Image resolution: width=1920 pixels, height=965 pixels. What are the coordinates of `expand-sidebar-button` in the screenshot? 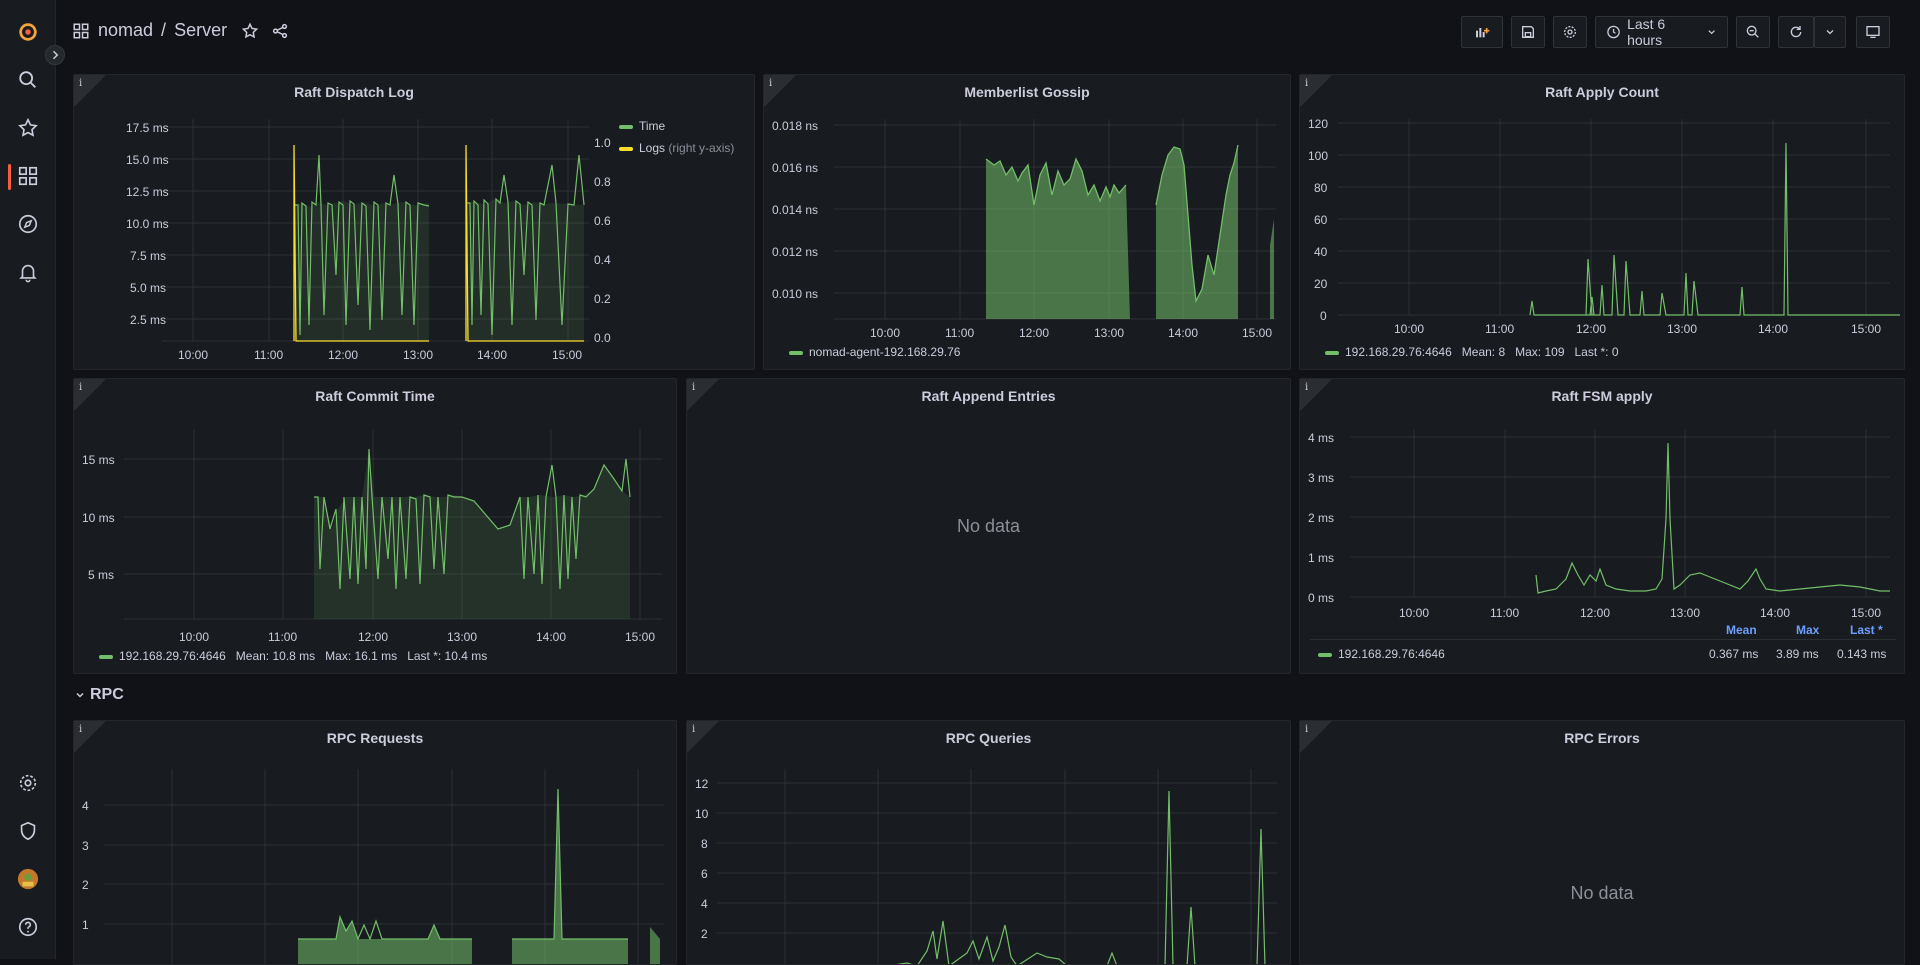 It's located at (55, 55).